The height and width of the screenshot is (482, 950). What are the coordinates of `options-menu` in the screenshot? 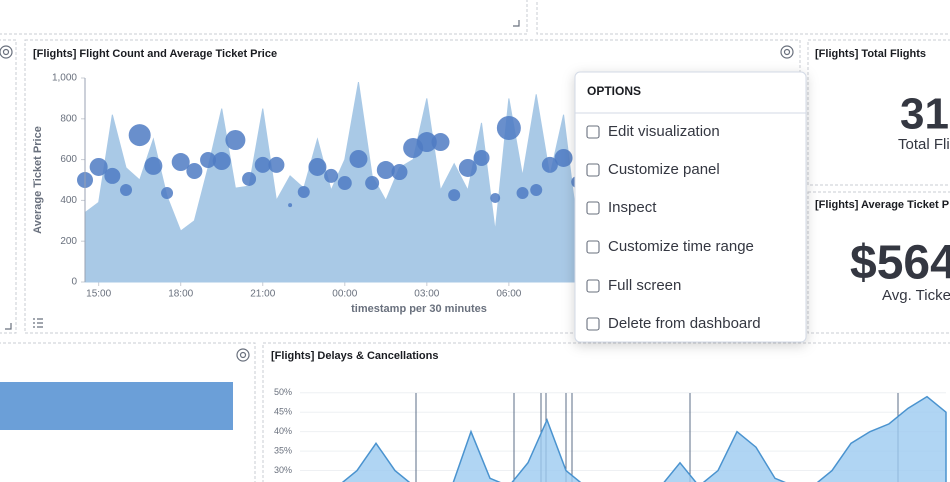 It's located at (690, 207).